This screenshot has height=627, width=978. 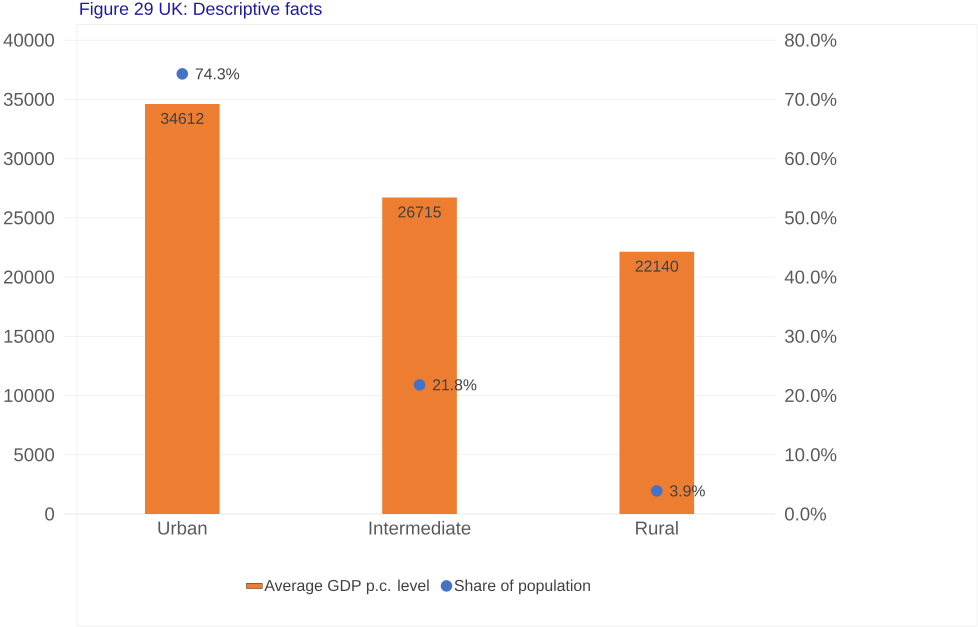 What do you see at coordinates (29, 395) in the screenshot?
I see `y-tick-label: 10000` at bounding box center [29, 395].